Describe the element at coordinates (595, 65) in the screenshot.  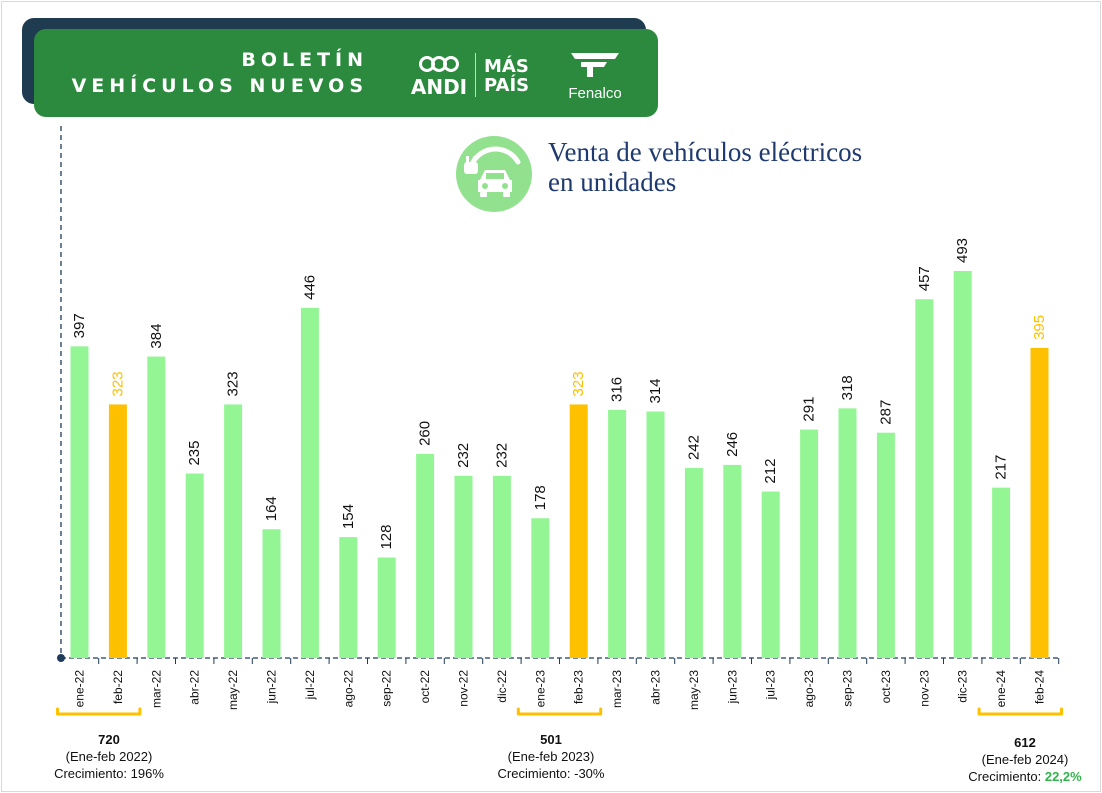
I see `fenalco-emblem-icon` at that location.